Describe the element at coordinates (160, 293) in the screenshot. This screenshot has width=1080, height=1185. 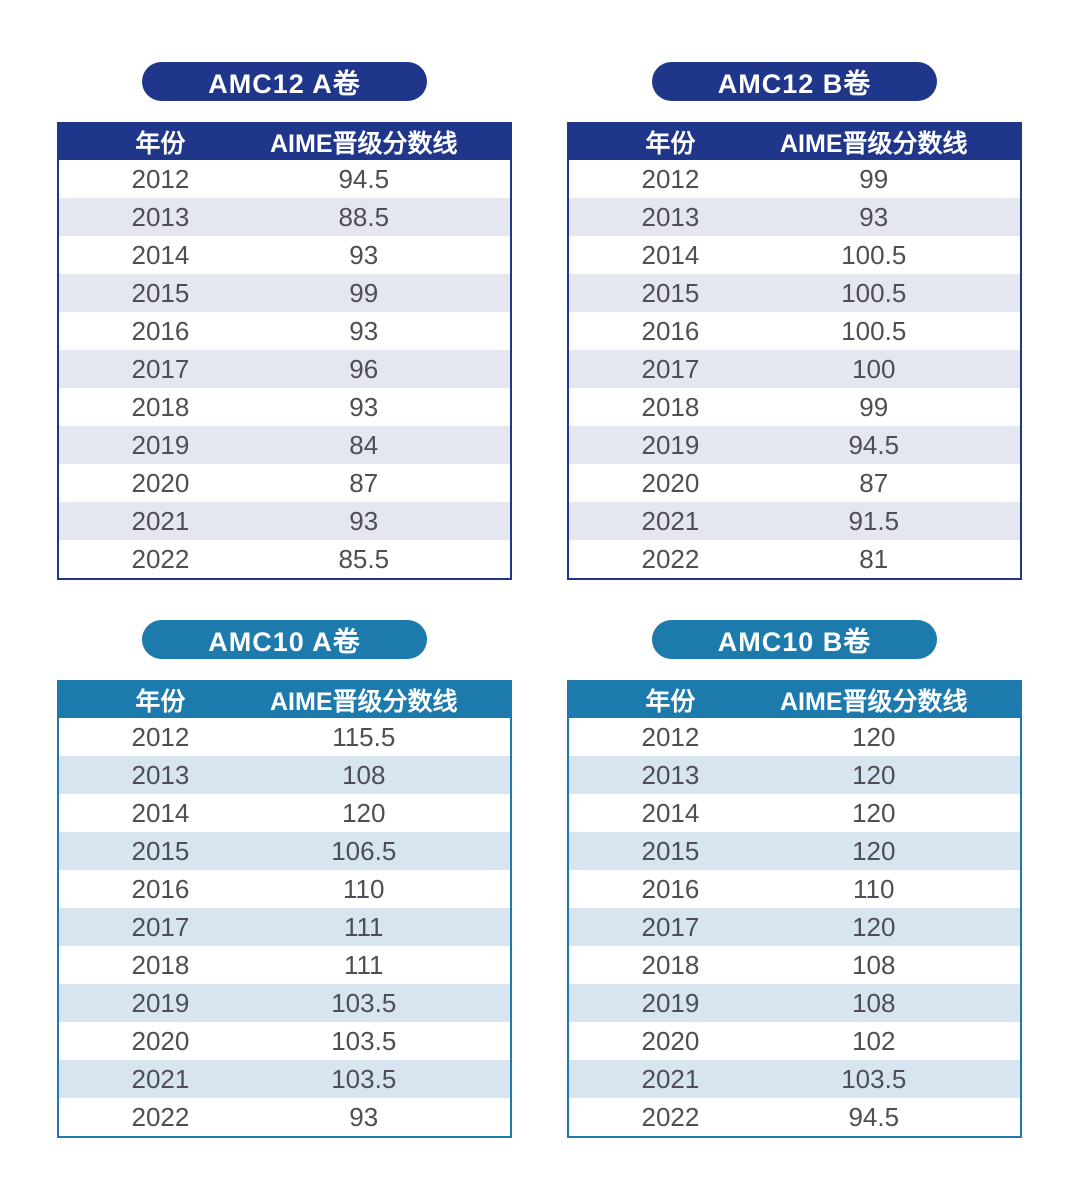
I see `year-cell: 2015` at that location.